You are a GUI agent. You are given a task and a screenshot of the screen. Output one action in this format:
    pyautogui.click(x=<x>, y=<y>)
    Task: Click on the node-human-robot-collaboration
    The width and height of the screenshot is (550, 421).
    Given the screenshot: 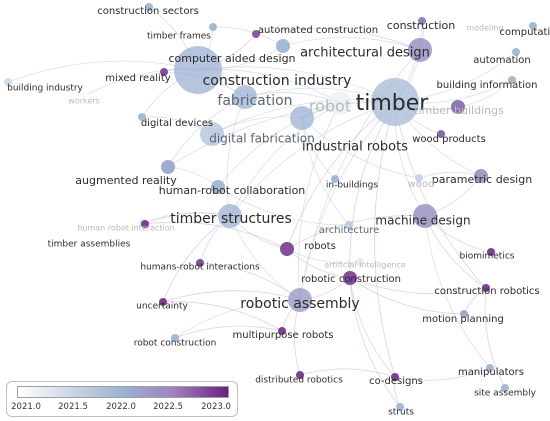 What is the action you would take?
    pyautogui.click(x=218, y=187)
    